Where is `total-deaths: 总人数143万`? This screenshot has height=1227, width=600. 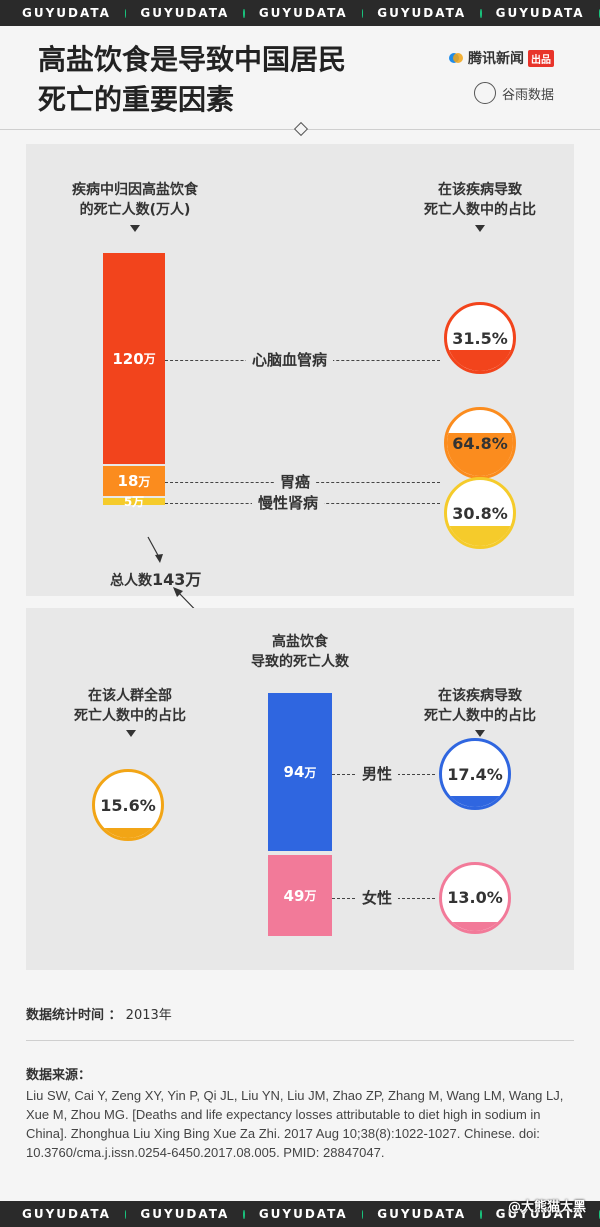 total-deaths: 总人数143万 is located at coordinates (155, 578).